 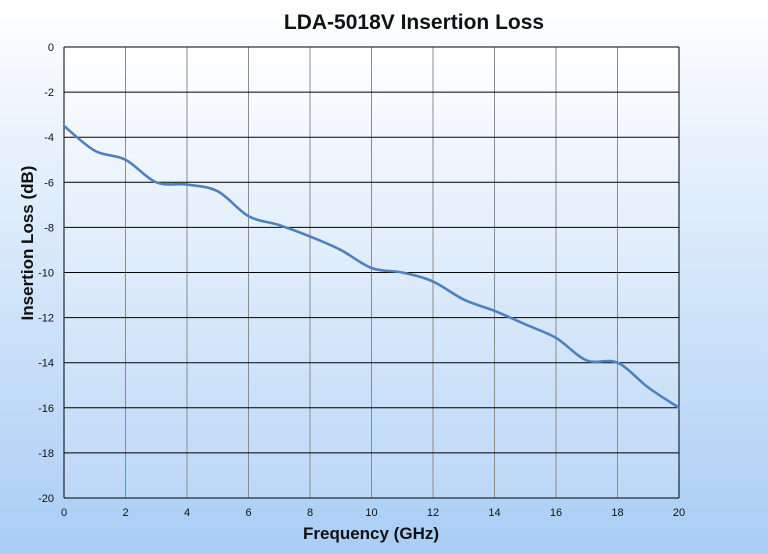 What do you see at coordinates (433, 513) in the screenshot?
I see `x-tick-label-12: 12` at bounding box center [433, 513].